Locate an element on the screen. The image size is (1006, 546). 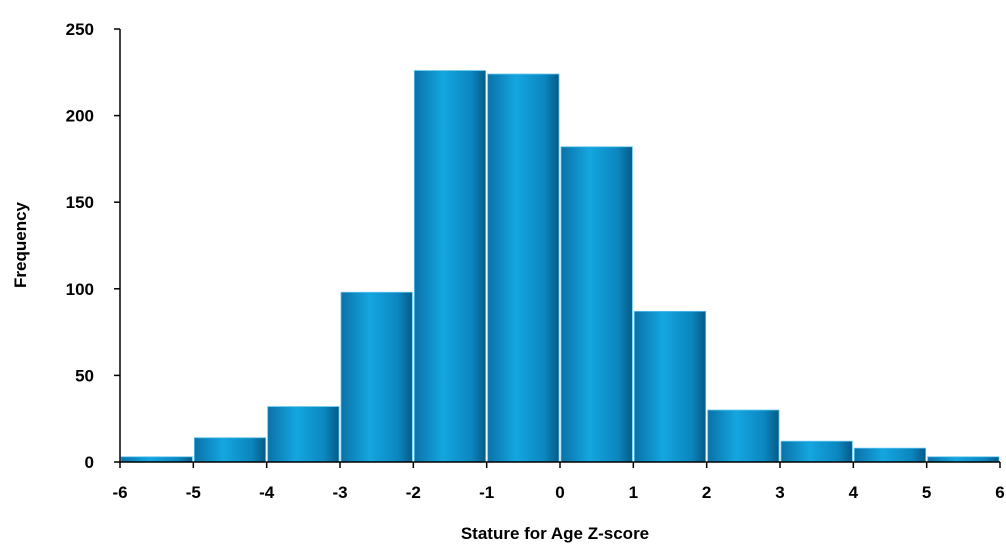
x-tick-label-11: 5 is located at coordinates (926, 492).